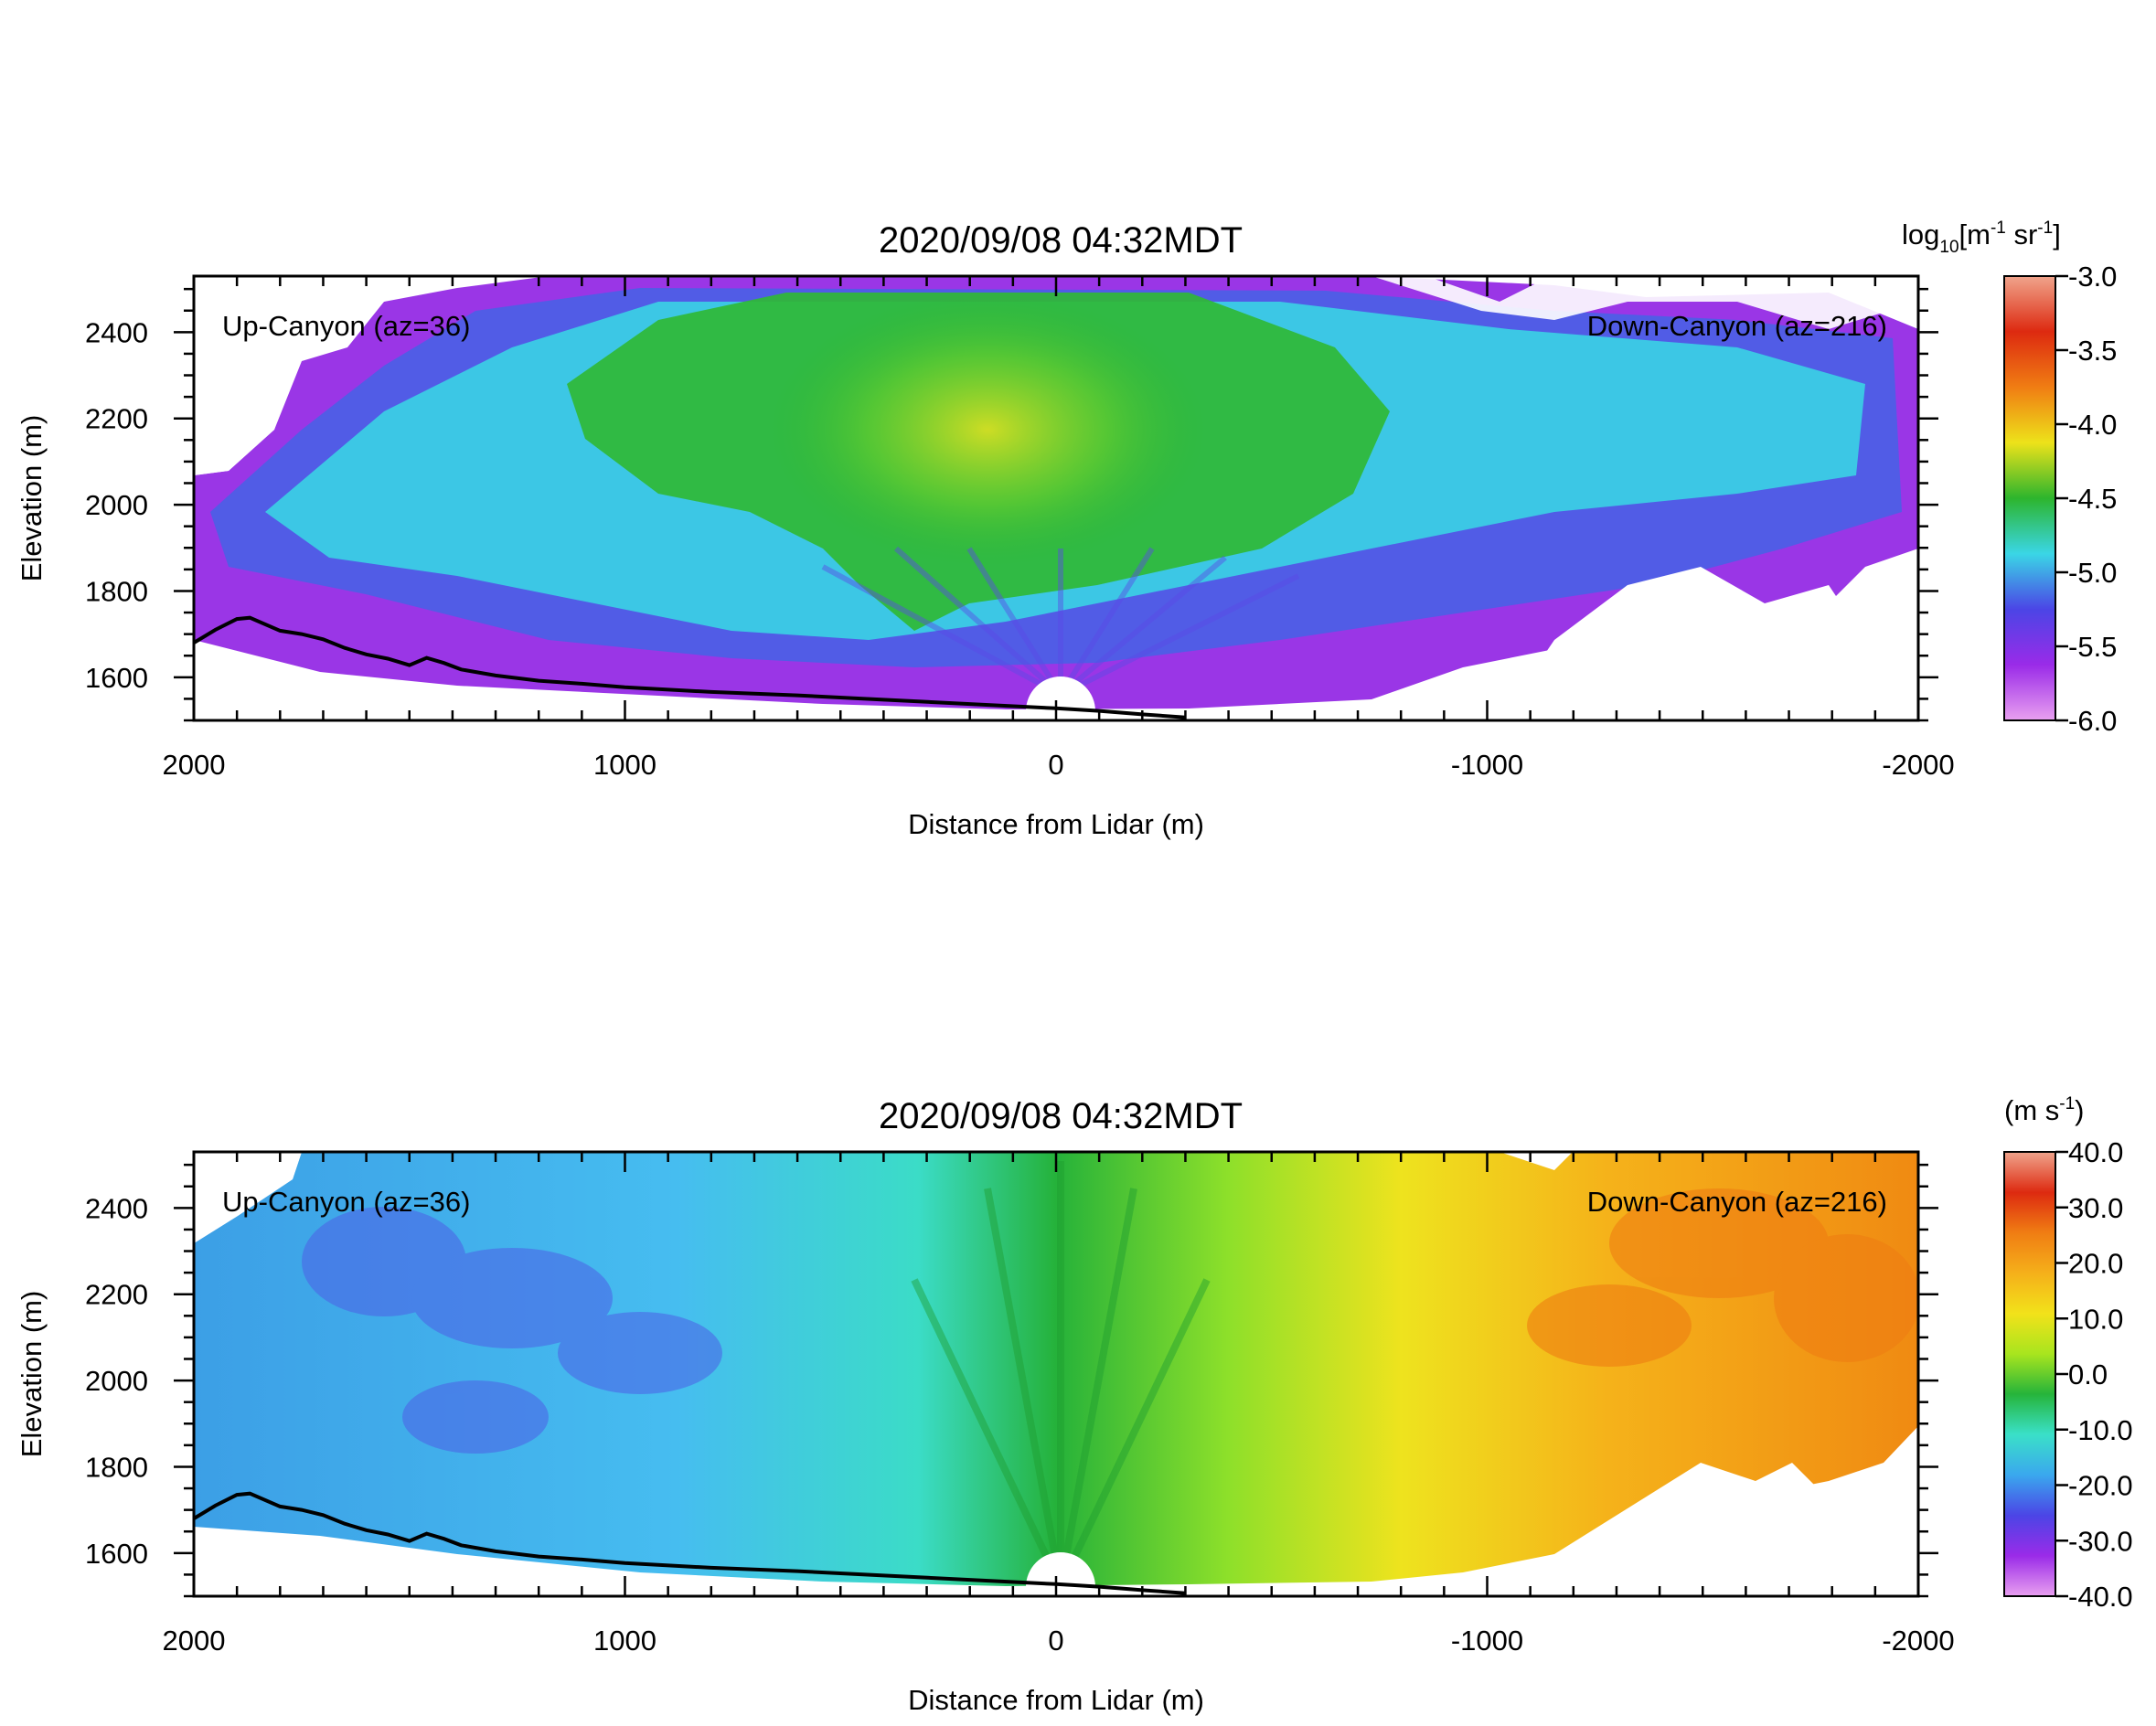 The image size is (2156, 1726). What do you see at coordinates (1975, 234) in the screenshot?
I see `colorbar-title-rest-1: [m` at bounding box center [1975, 234].